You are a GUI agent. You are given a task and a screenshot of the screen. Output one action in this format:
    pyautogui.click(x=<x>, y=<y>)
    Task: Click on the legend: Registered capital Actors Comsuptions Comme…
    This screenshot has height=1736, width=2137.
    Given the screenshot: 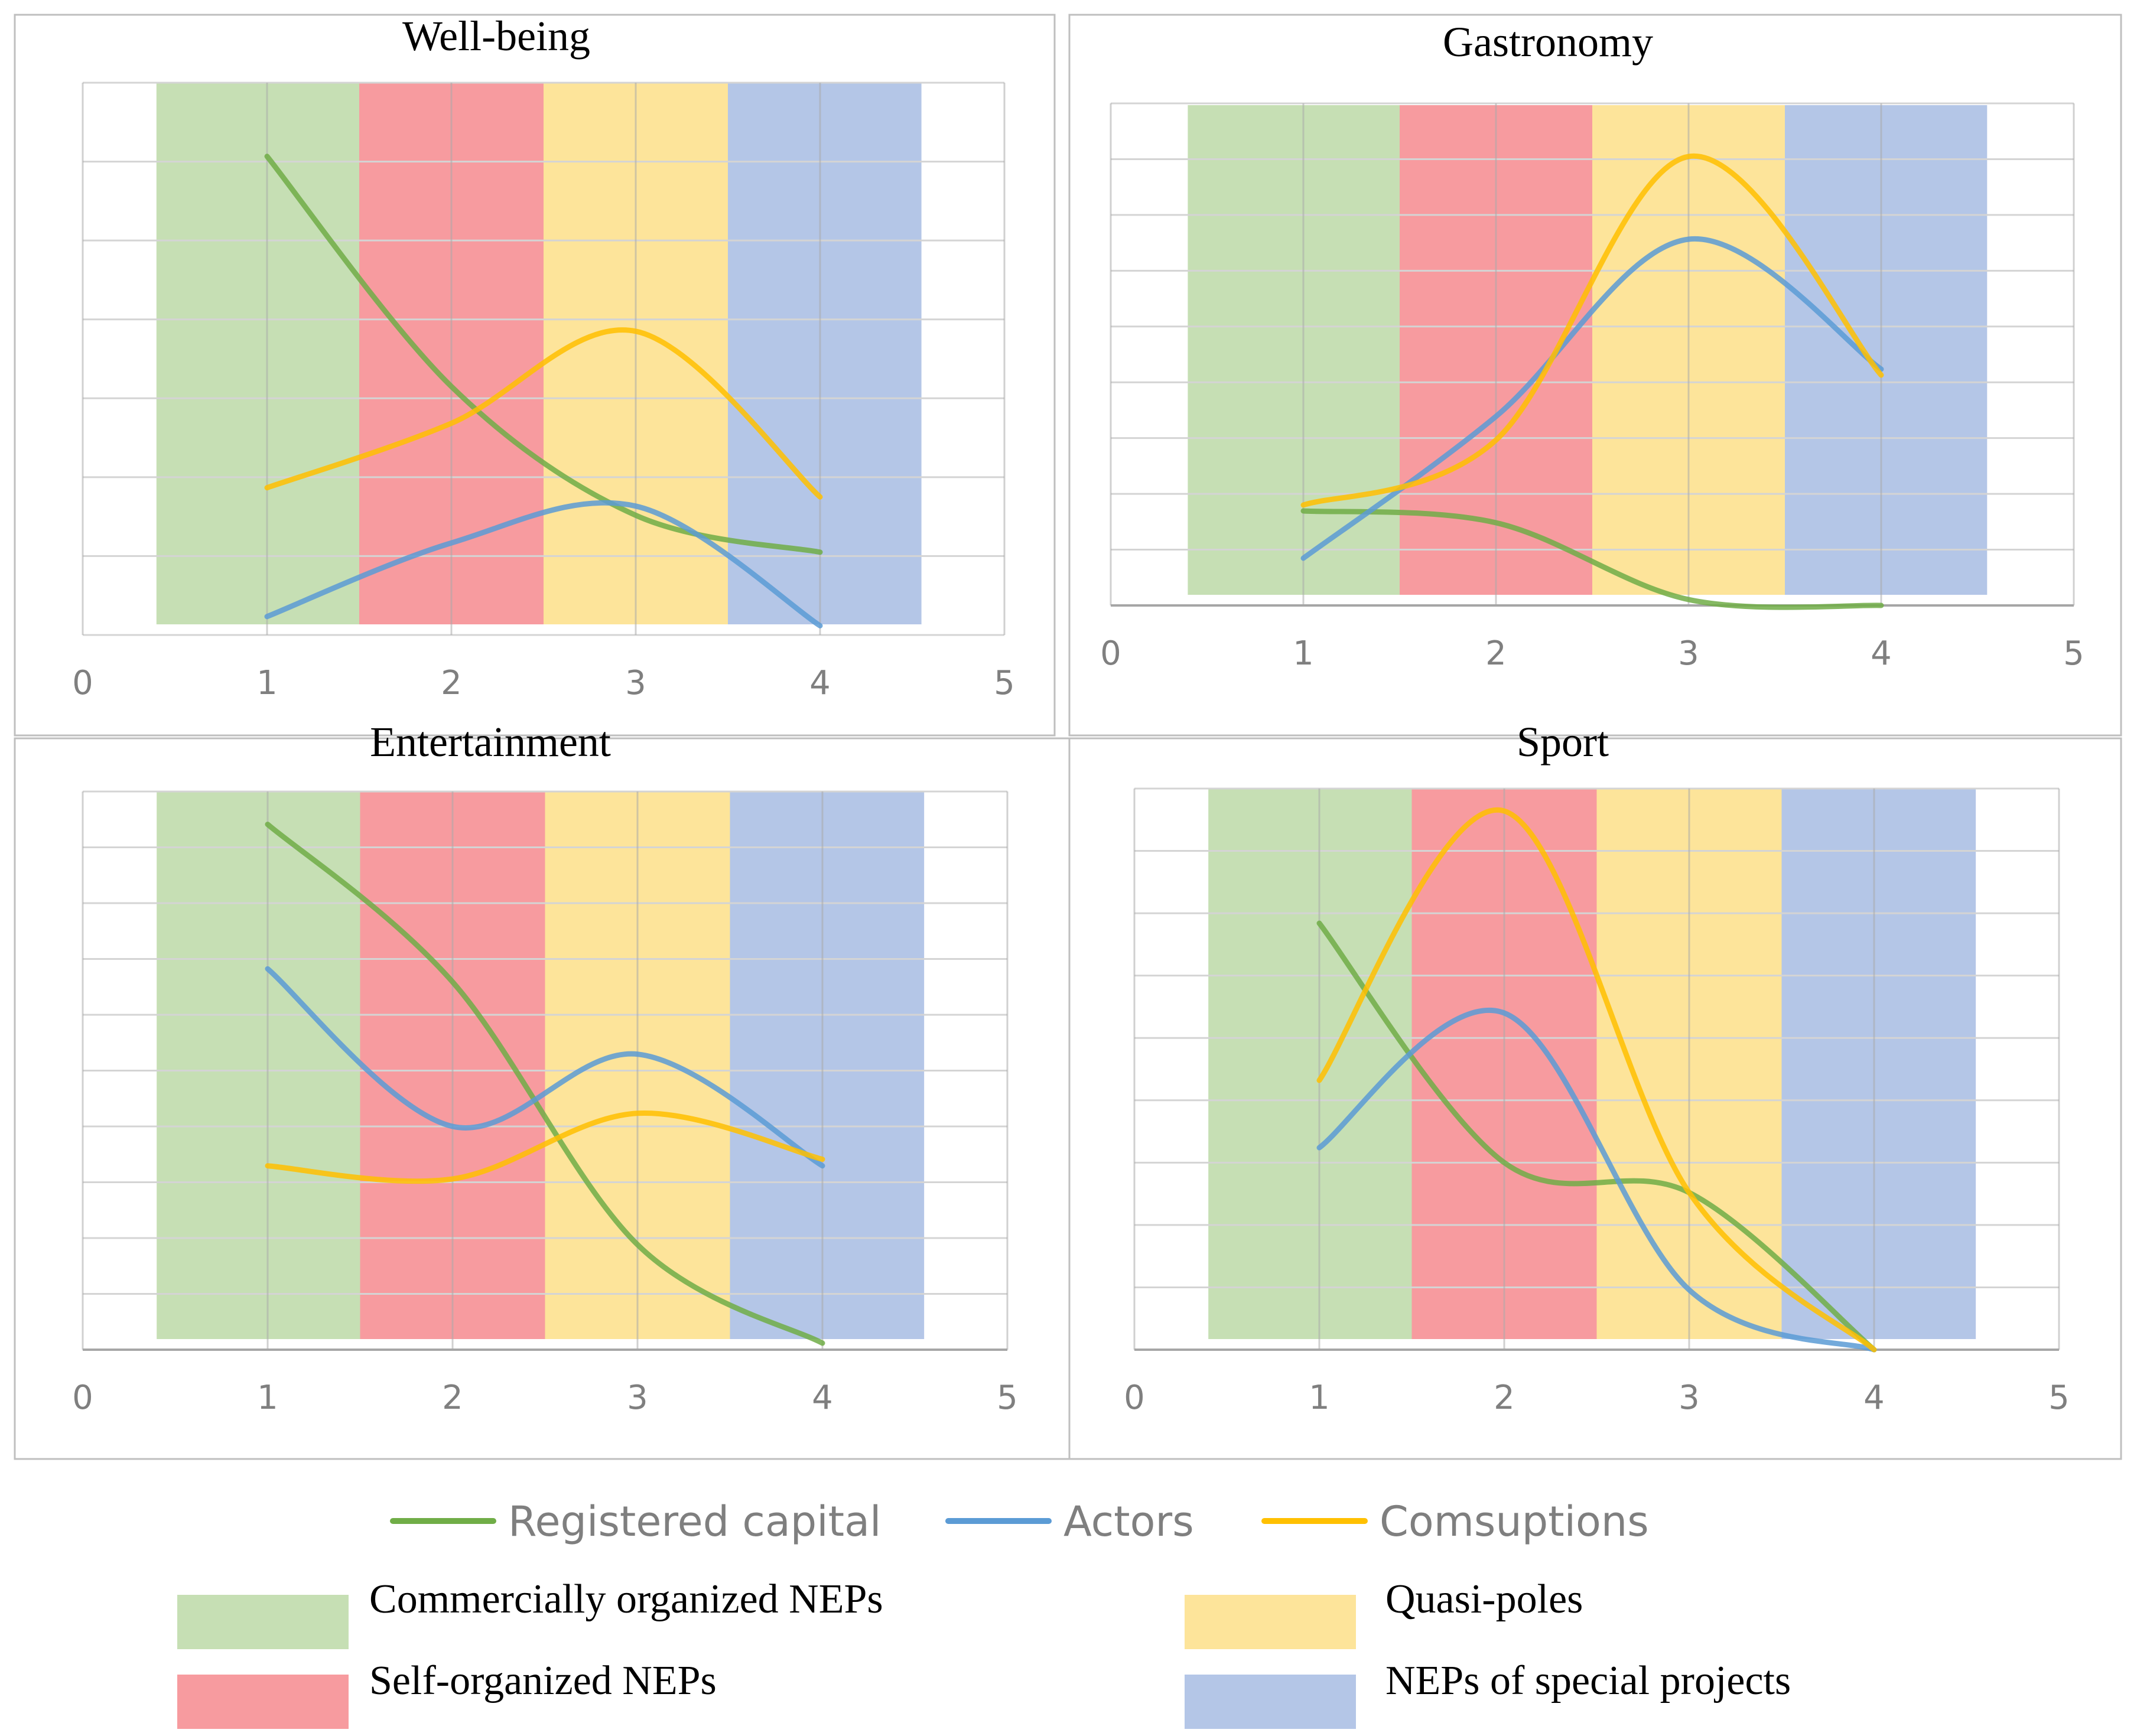 What is the action you would take?
    pyautogui.click(x=984, y=1613)
    